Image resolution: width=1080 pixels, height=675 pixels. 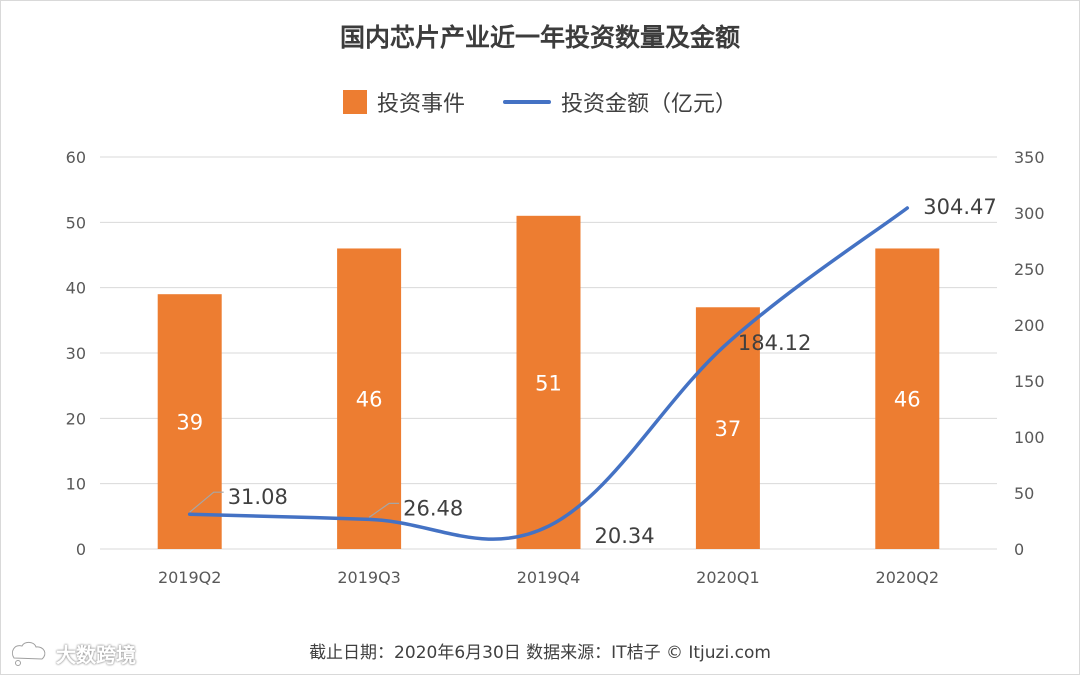 I want to click on left-axis-tick-label: 10, so click(x=76, y=484).